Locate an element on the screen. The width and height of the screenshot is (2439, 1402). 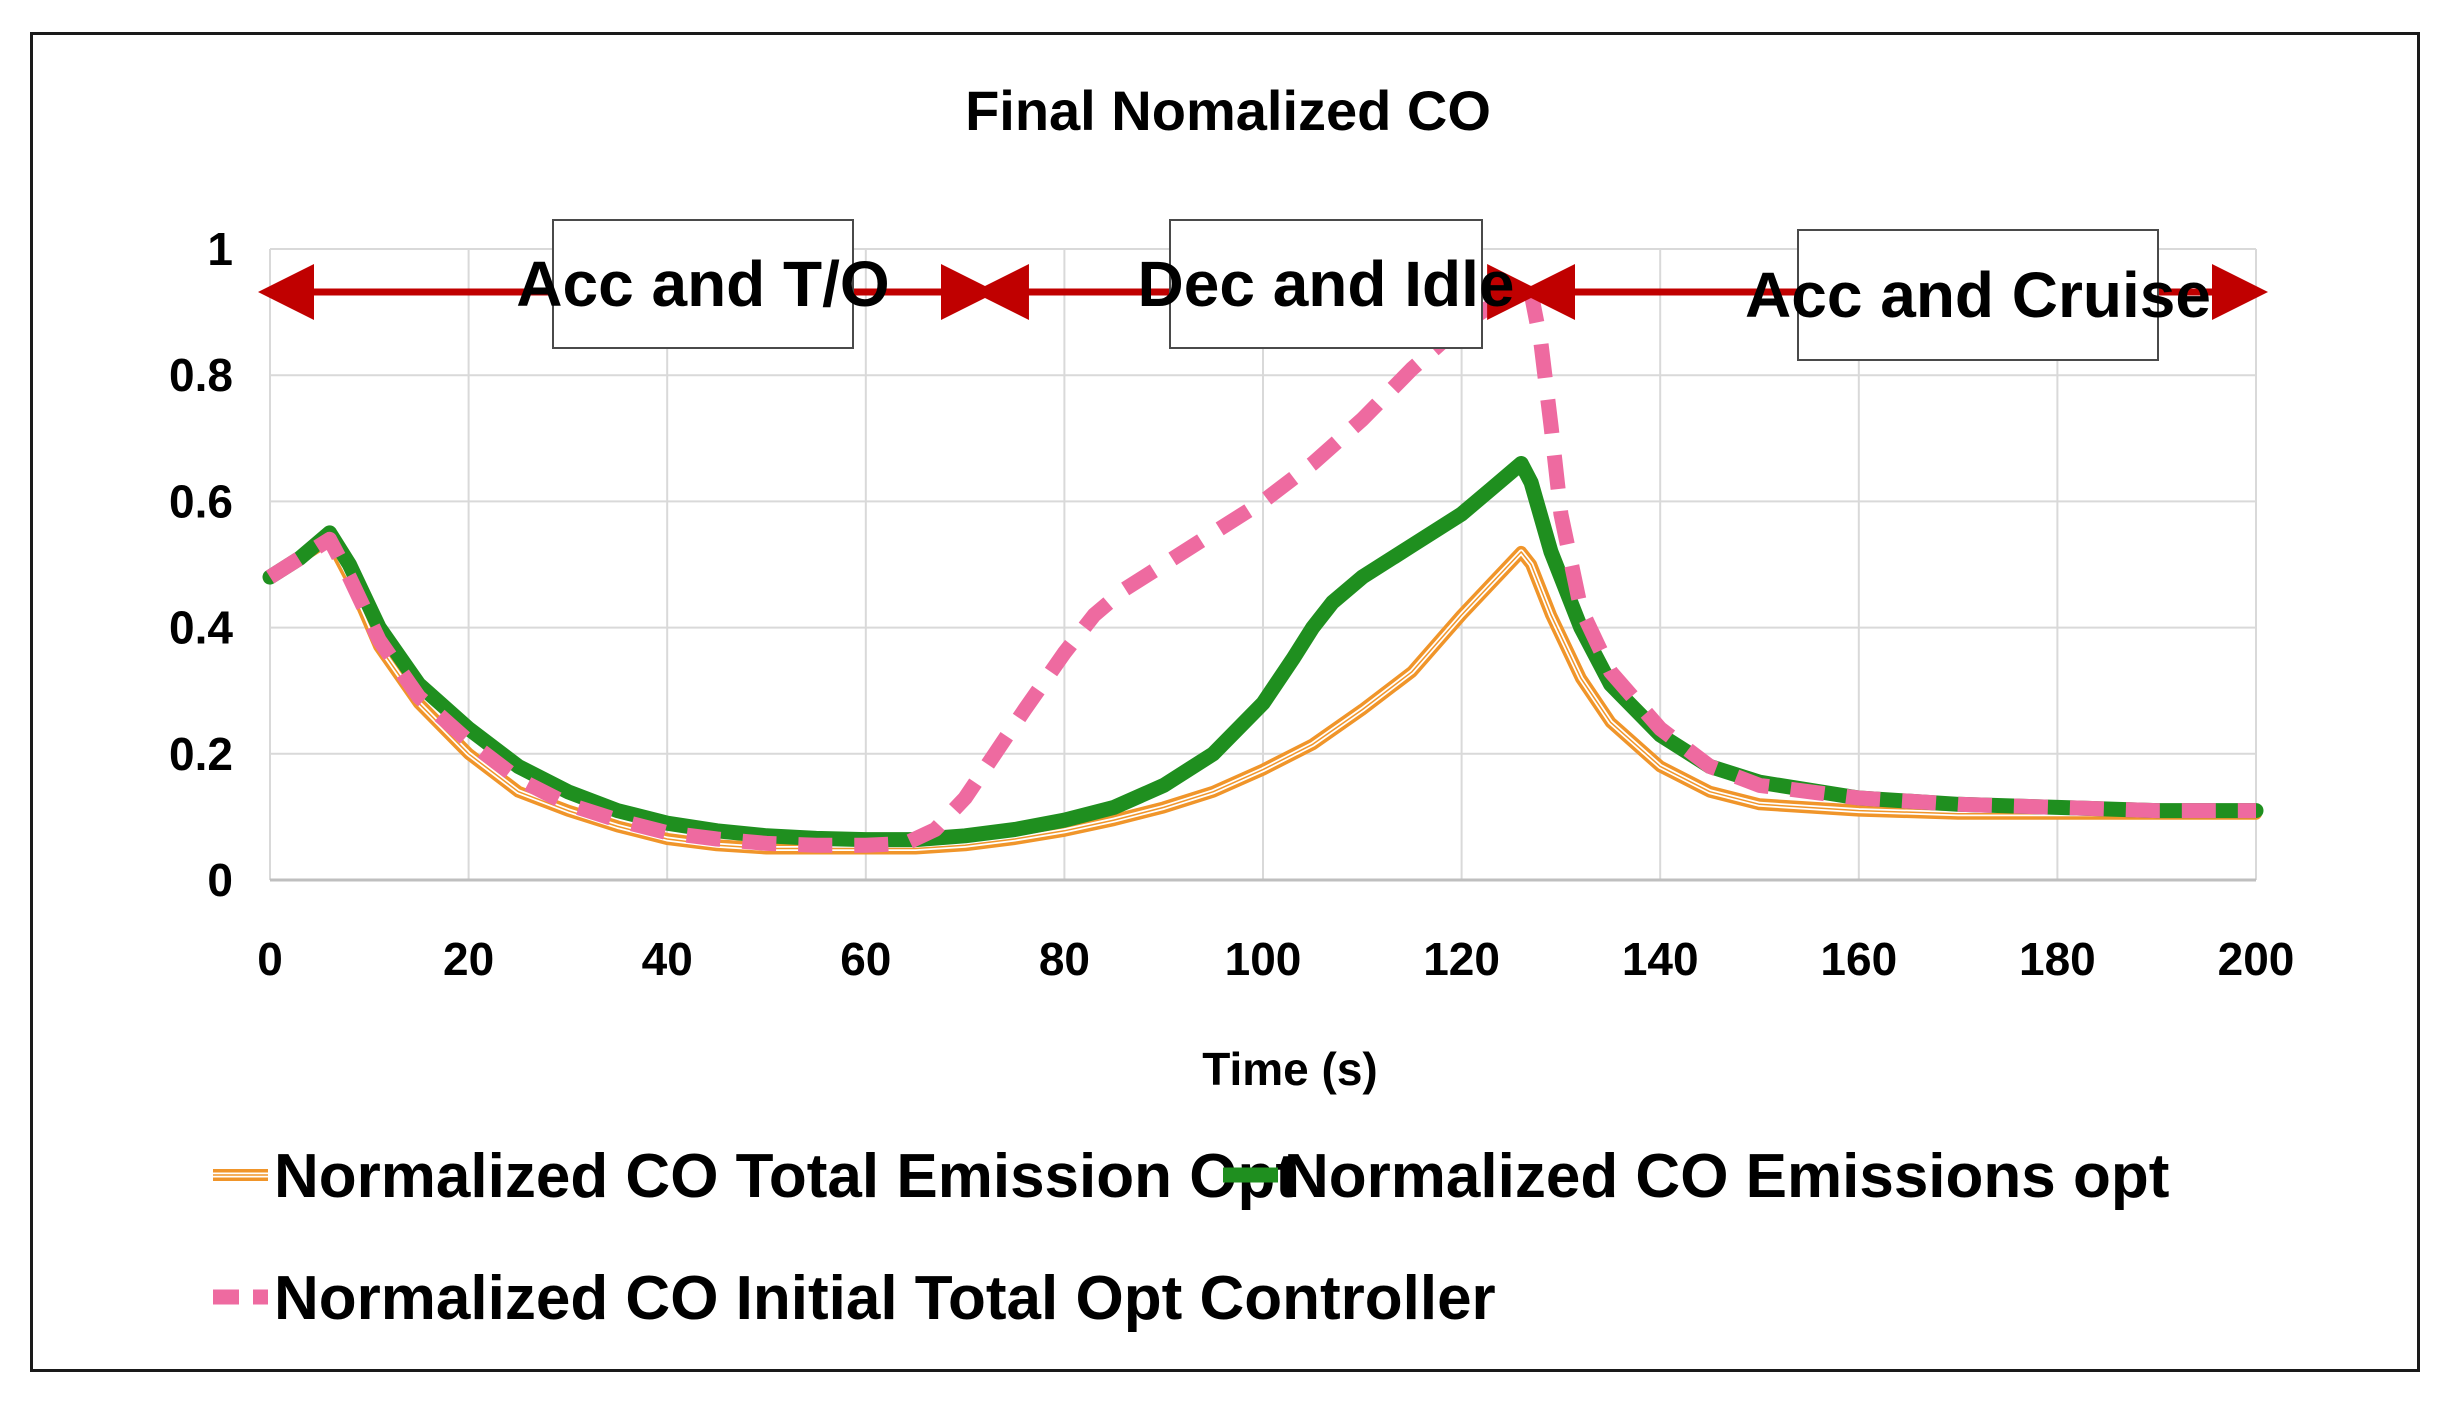
phase-label: Dec and Idle is located at coordinates (1326, 284).